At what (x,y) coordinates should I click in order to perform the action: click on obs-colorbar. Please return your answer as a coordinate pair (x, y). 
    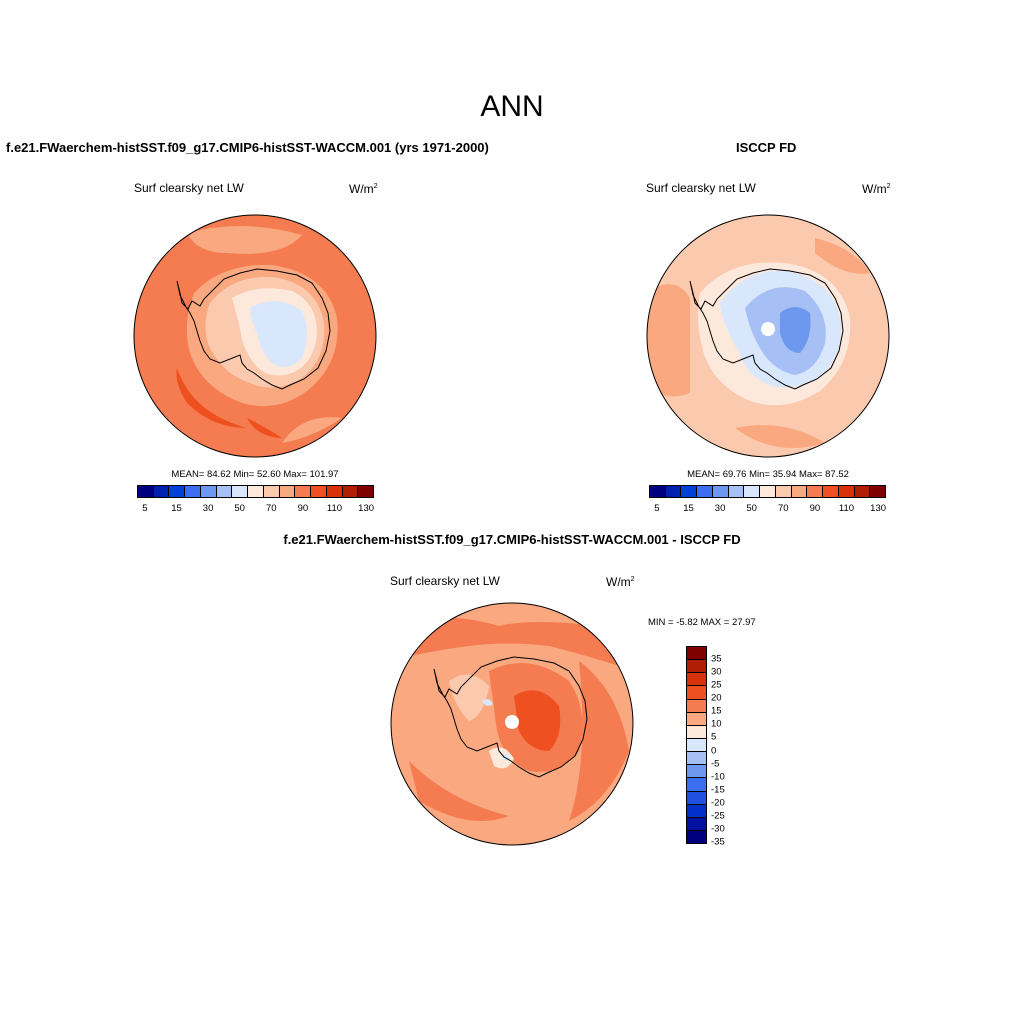
    Looking at the image, I should click on (767, 491).